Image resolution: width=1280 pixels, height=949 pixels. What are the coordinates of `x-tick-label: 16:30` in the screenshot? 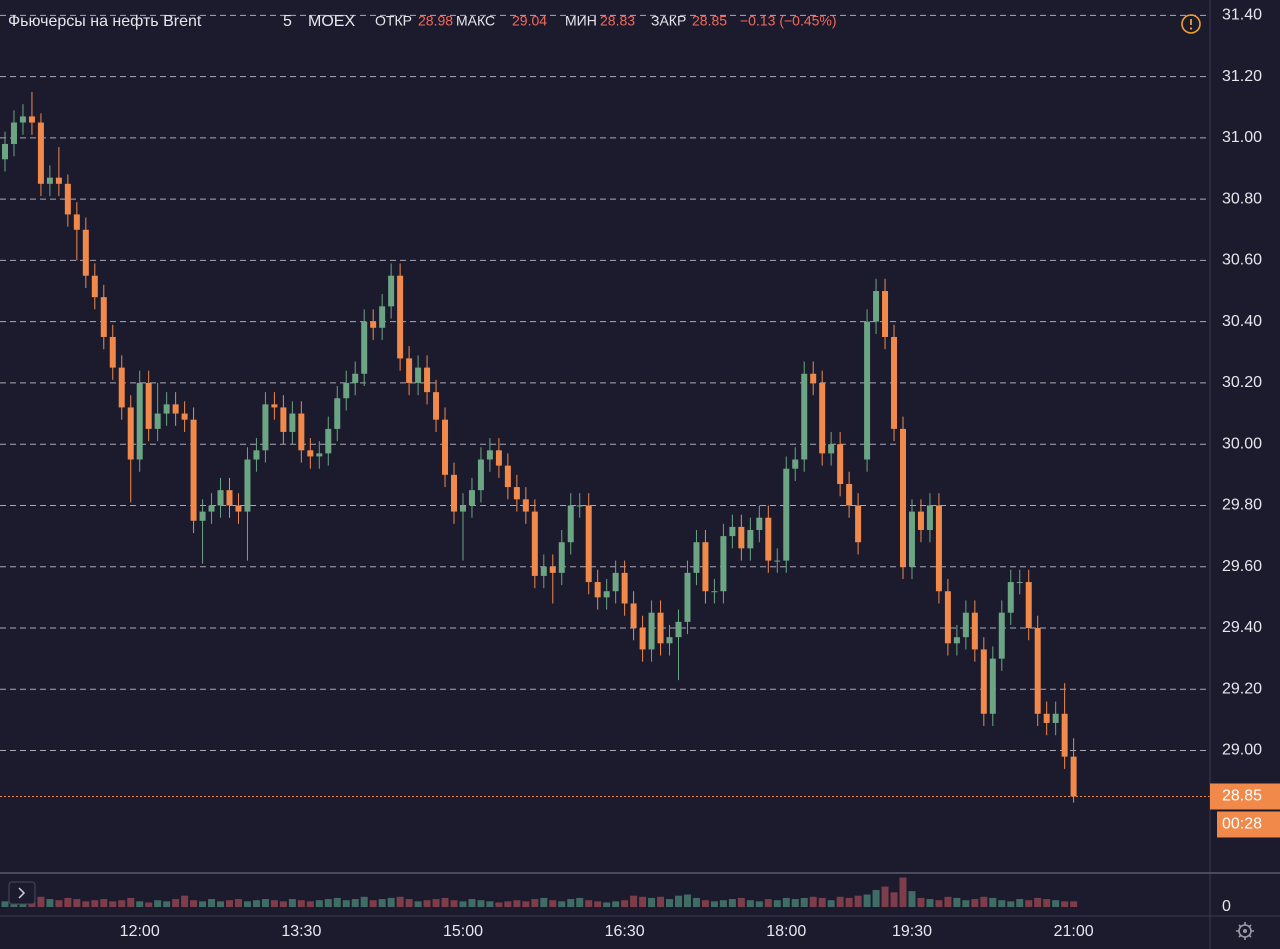 It's located at (625, 931).